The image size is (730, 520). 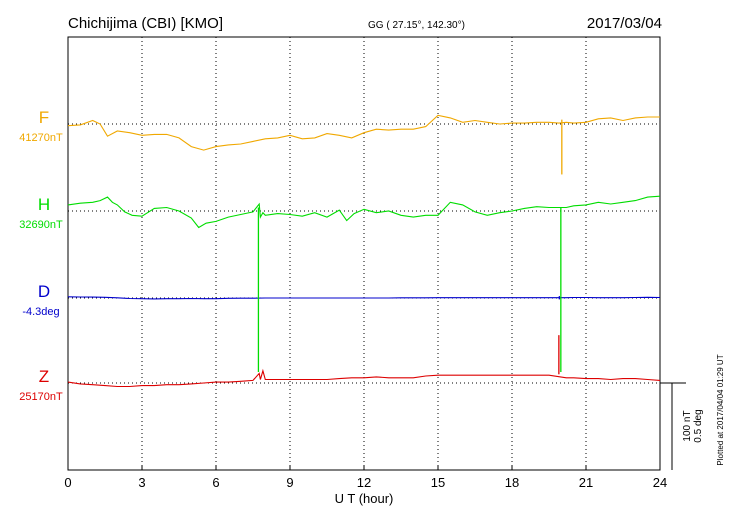 What do you see at coordinates (720, 409) in the screenshot?
I see `plotted-timestamp: Plotted at 2017/04/04 01:29 UT` at bounding box center [720, 409].